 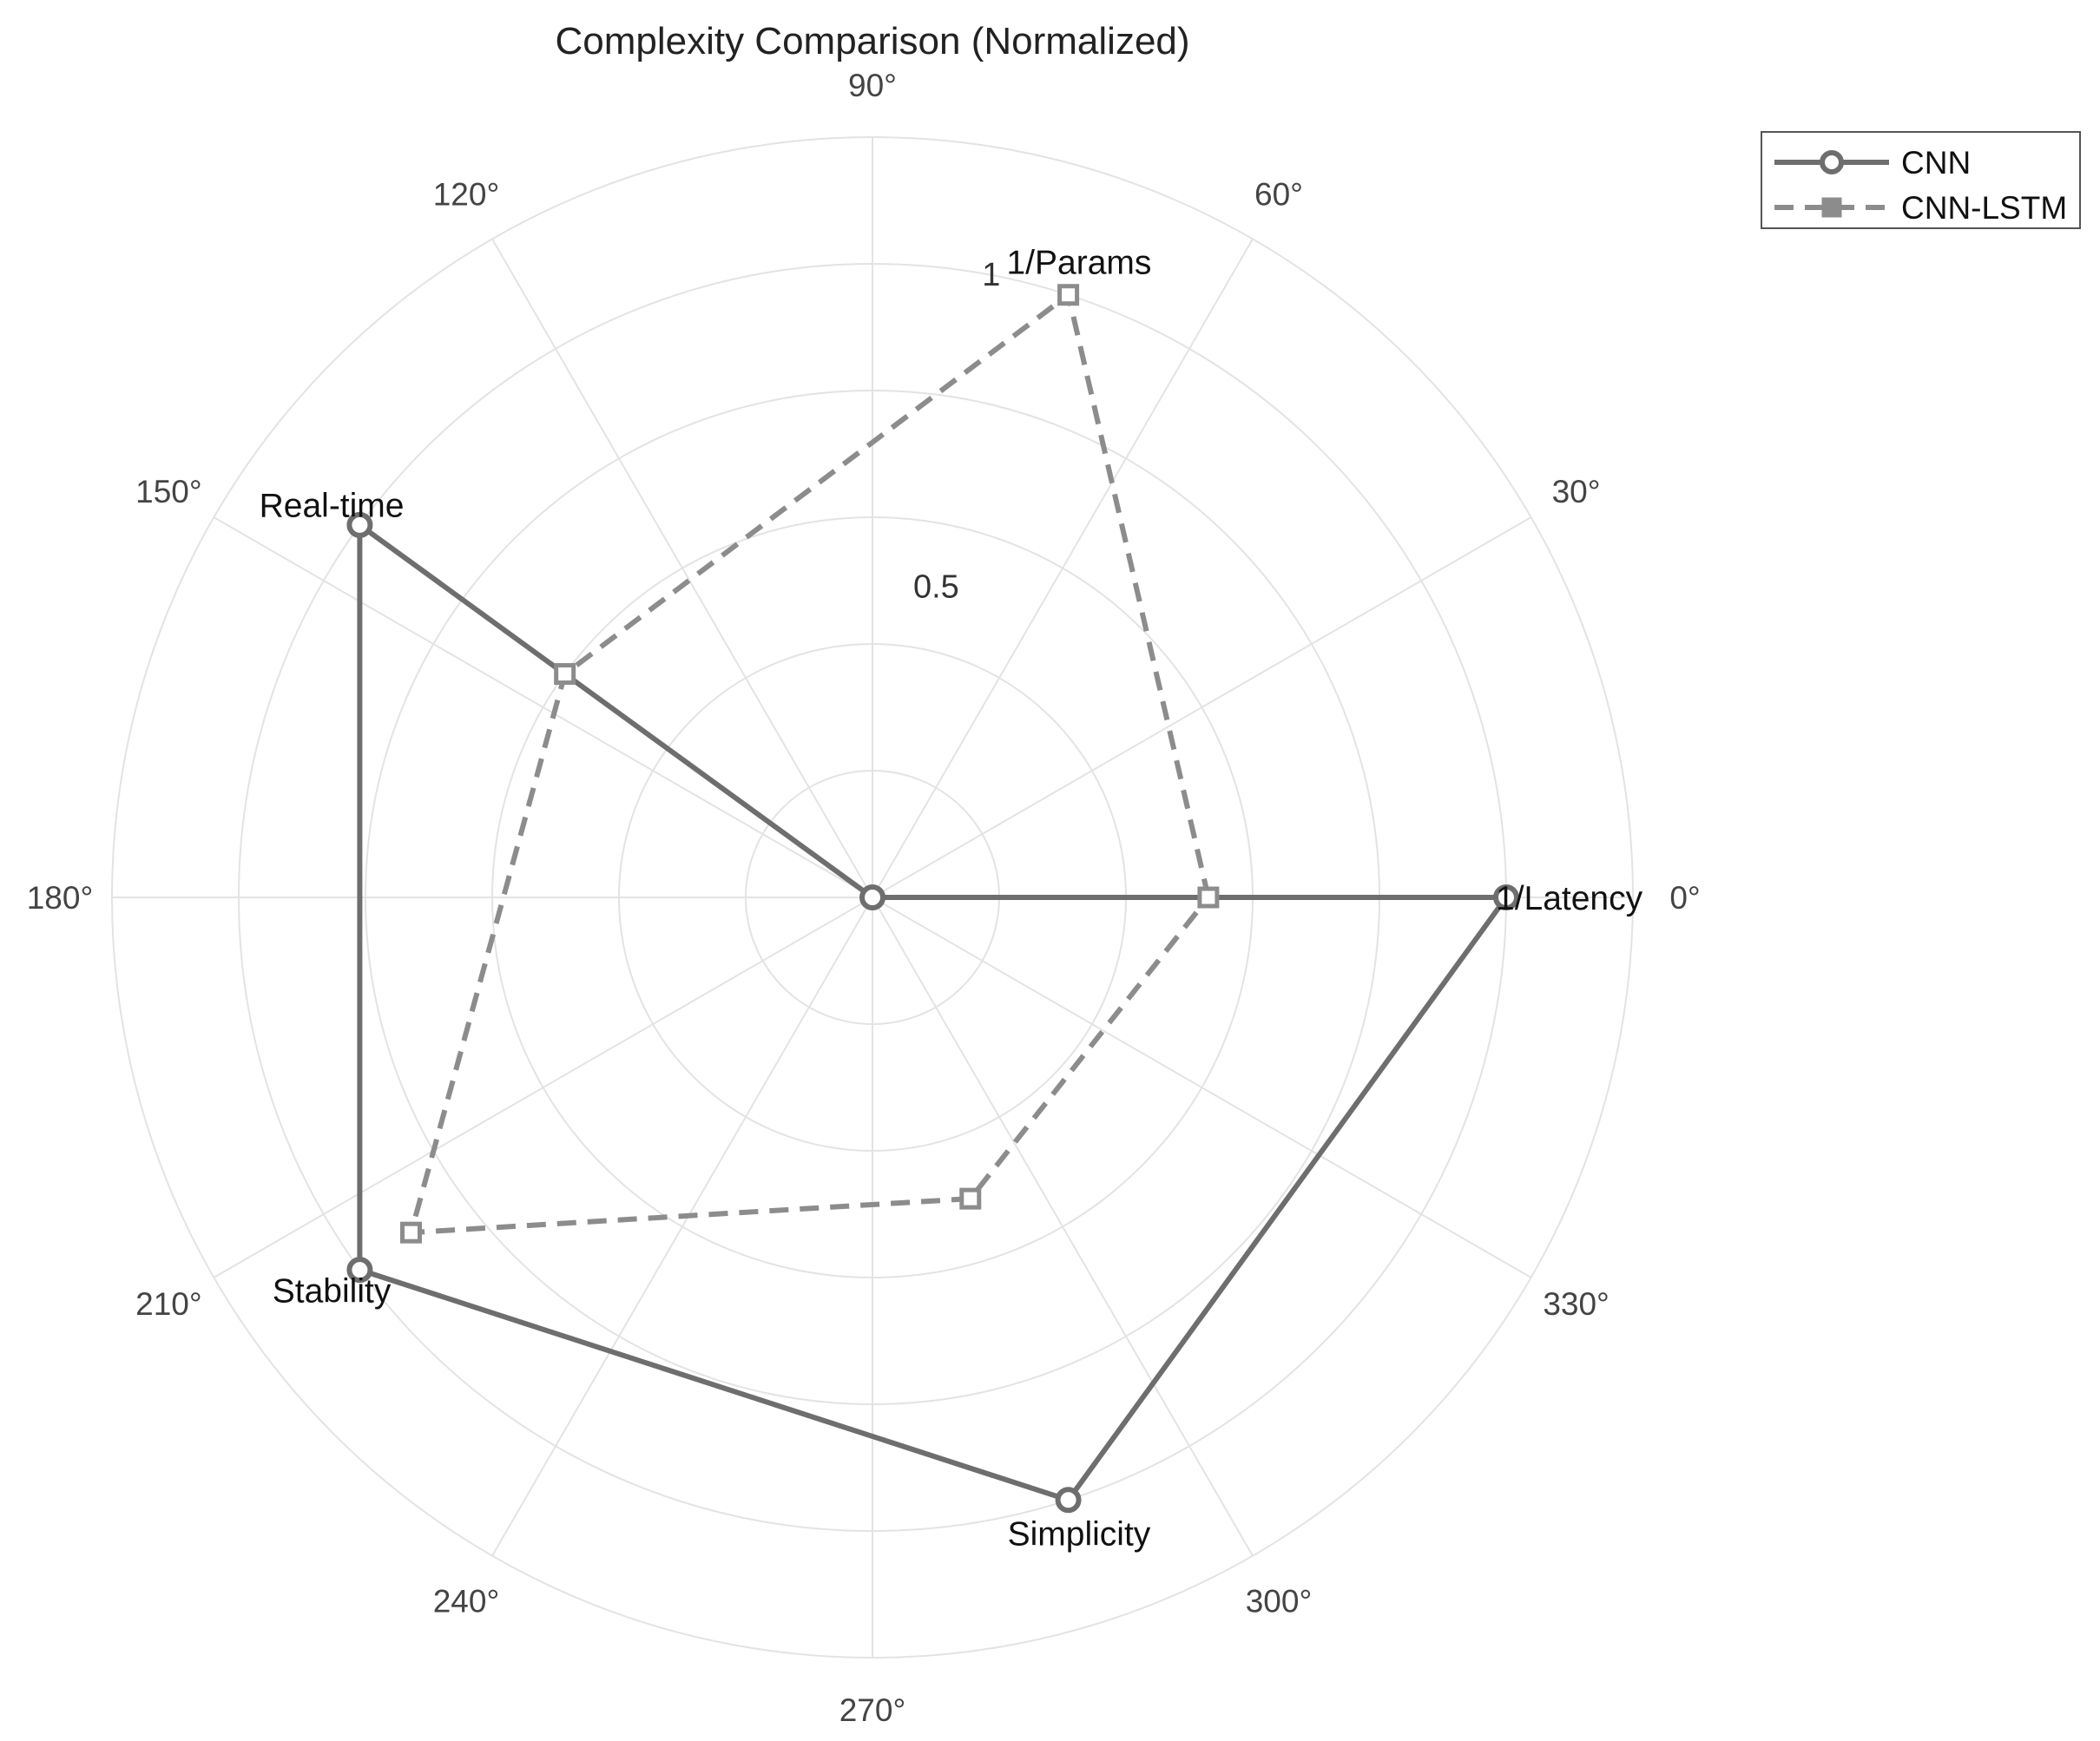 What do you see at coordinates (872, 41) in the screenshot?
I see `chart-title: Complexity Comparison (Normalized)` at bounding box center [872, 41].